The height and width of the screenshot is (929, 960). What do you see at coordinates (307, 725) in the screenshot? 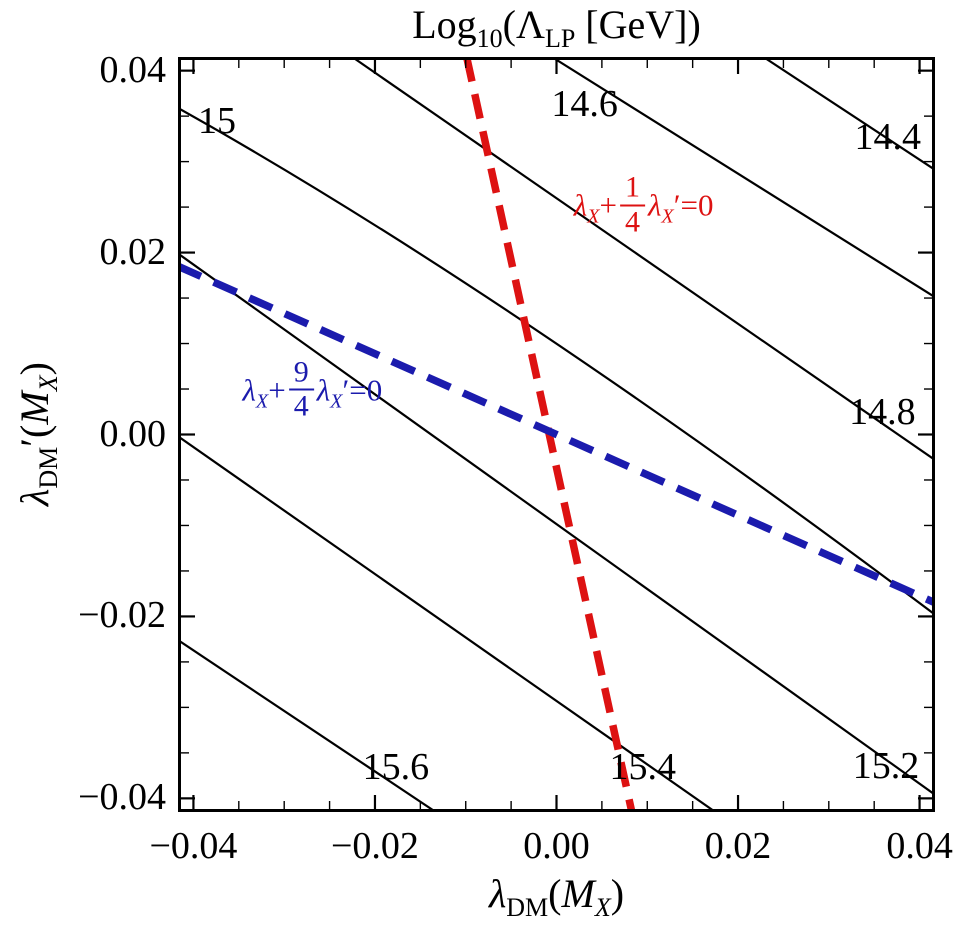
I see `contour-line-15.6` at bounding box center [307, 725].